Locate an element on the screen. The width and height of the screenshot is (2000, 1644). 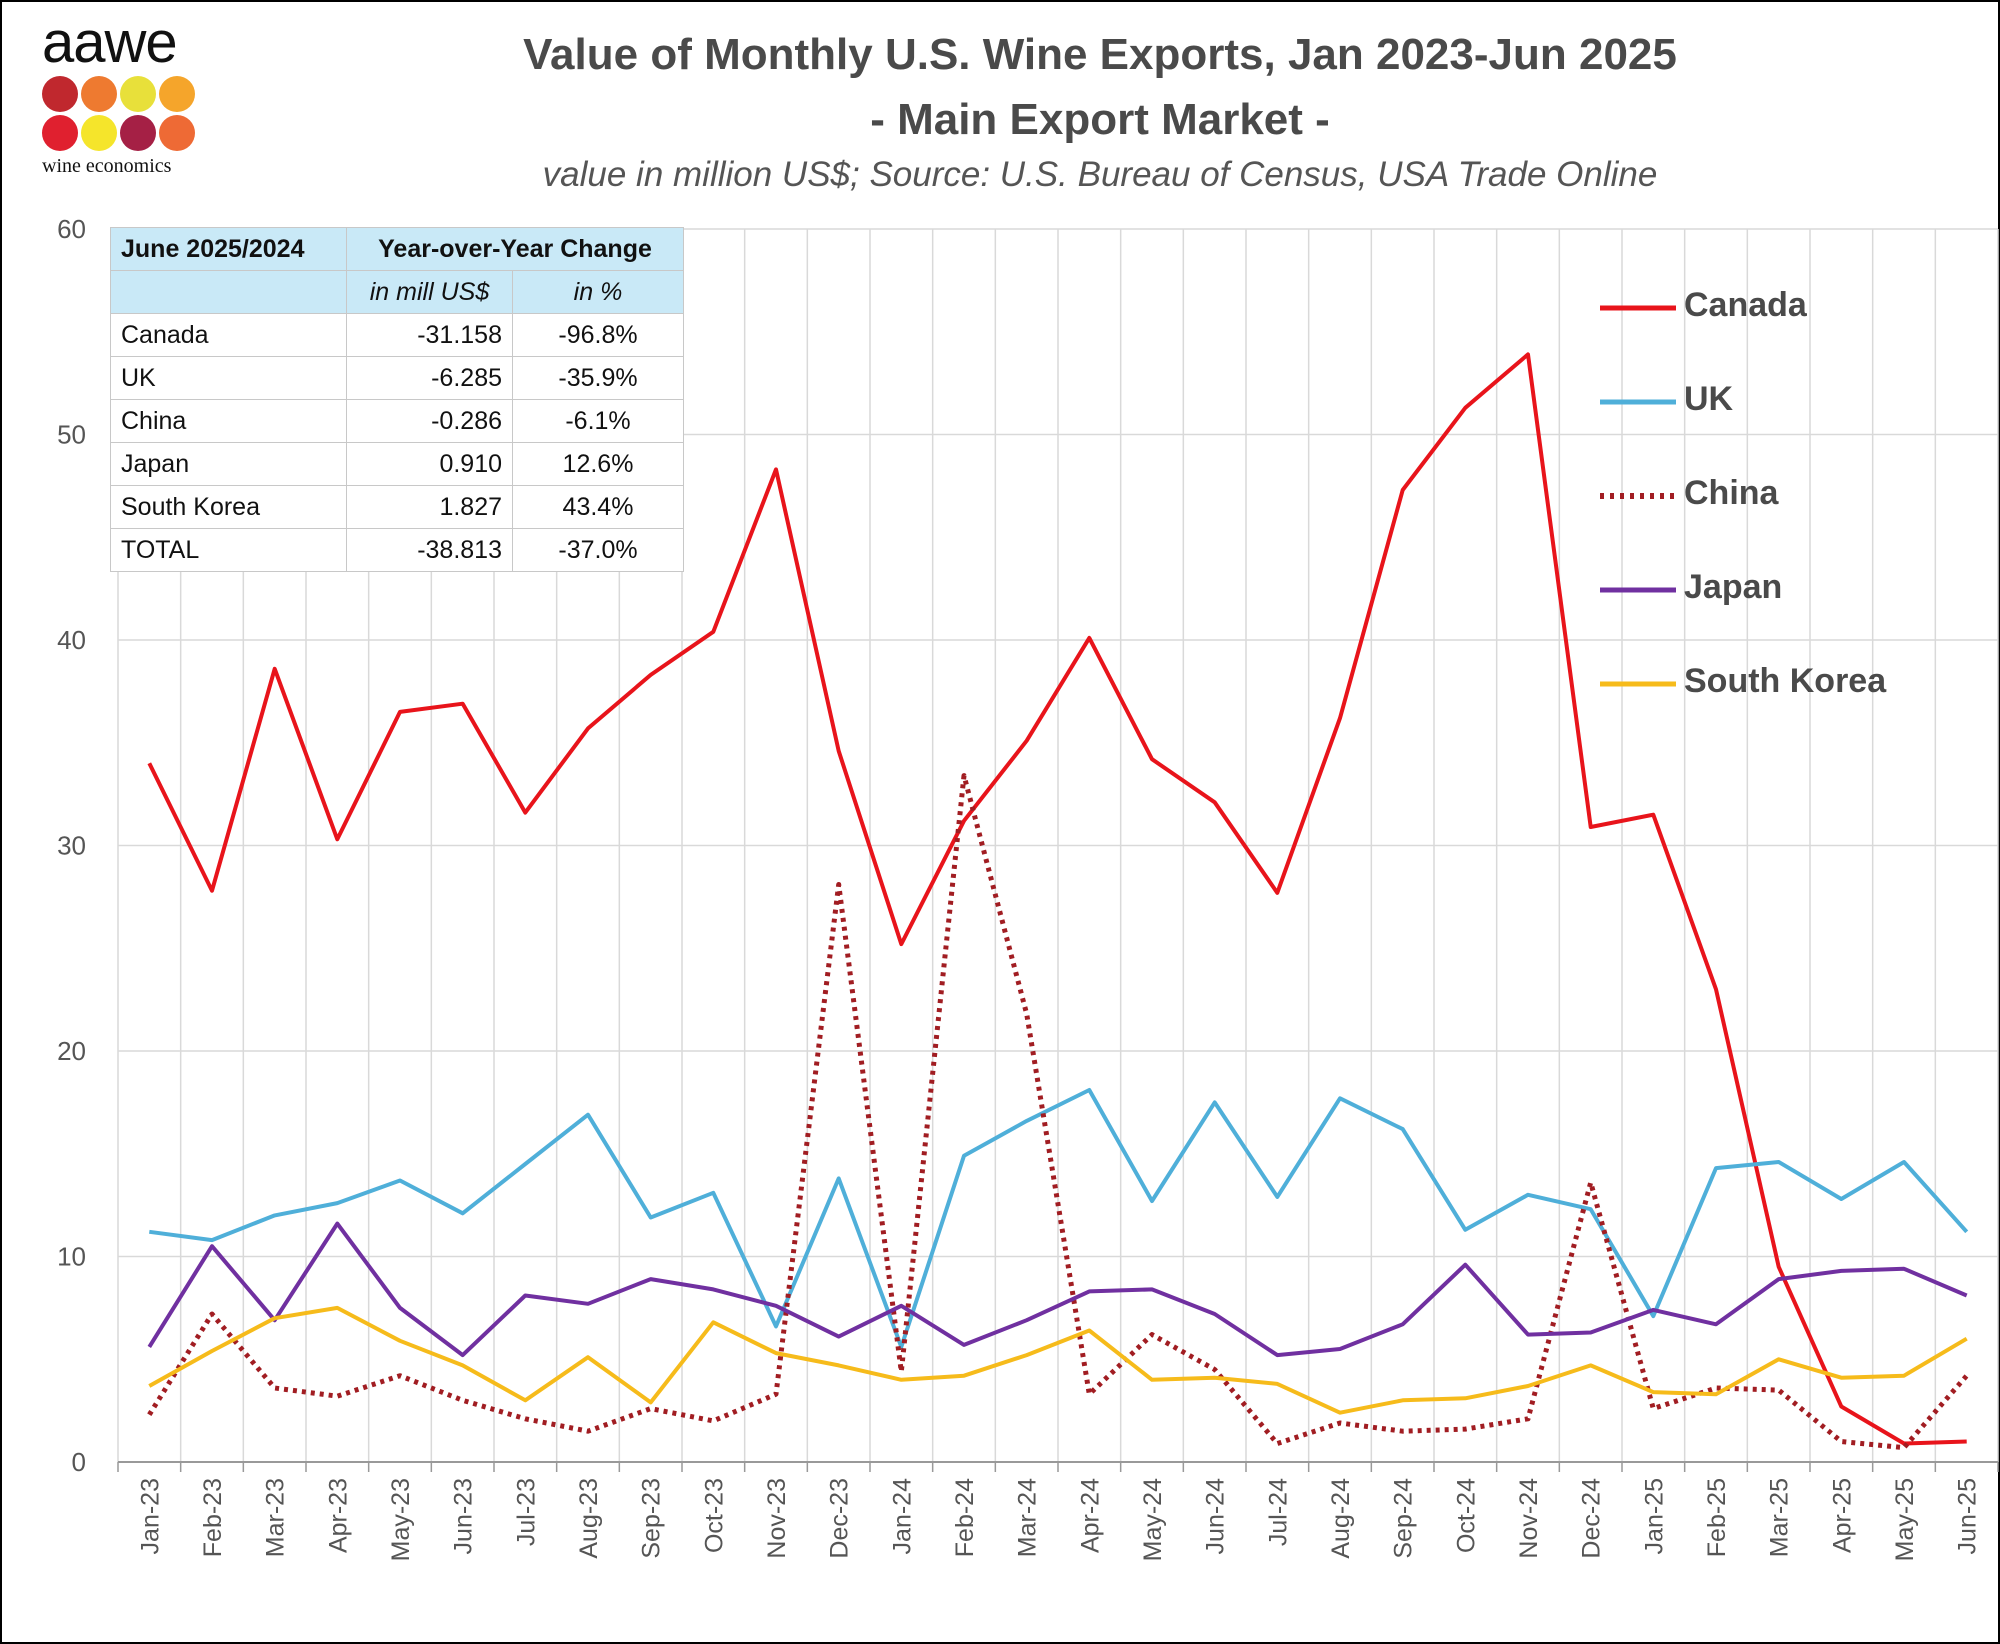
aawe-logo: aawe wine economics is located at coordinates (132, 96).